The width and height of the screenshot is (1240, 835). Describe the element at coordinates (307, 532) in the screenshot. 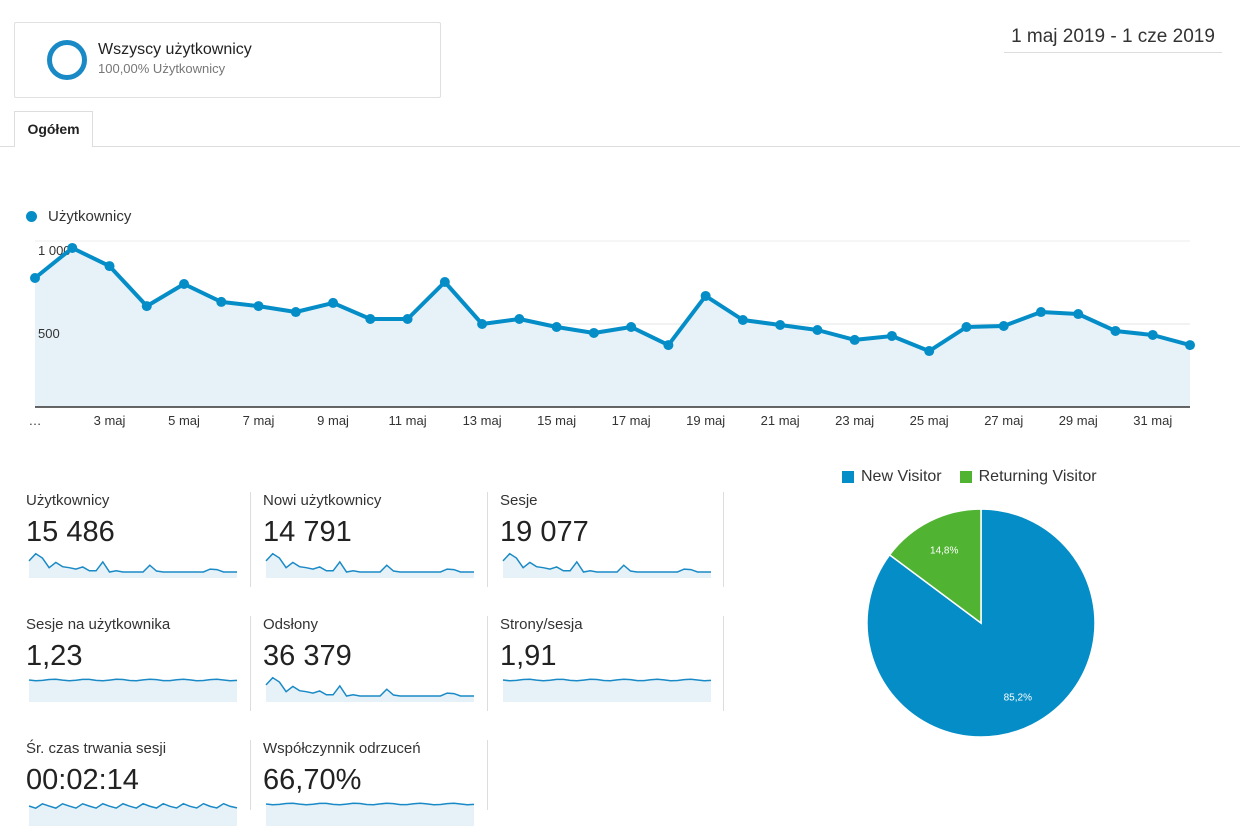

I see `metric-value: 14 791` at that location.